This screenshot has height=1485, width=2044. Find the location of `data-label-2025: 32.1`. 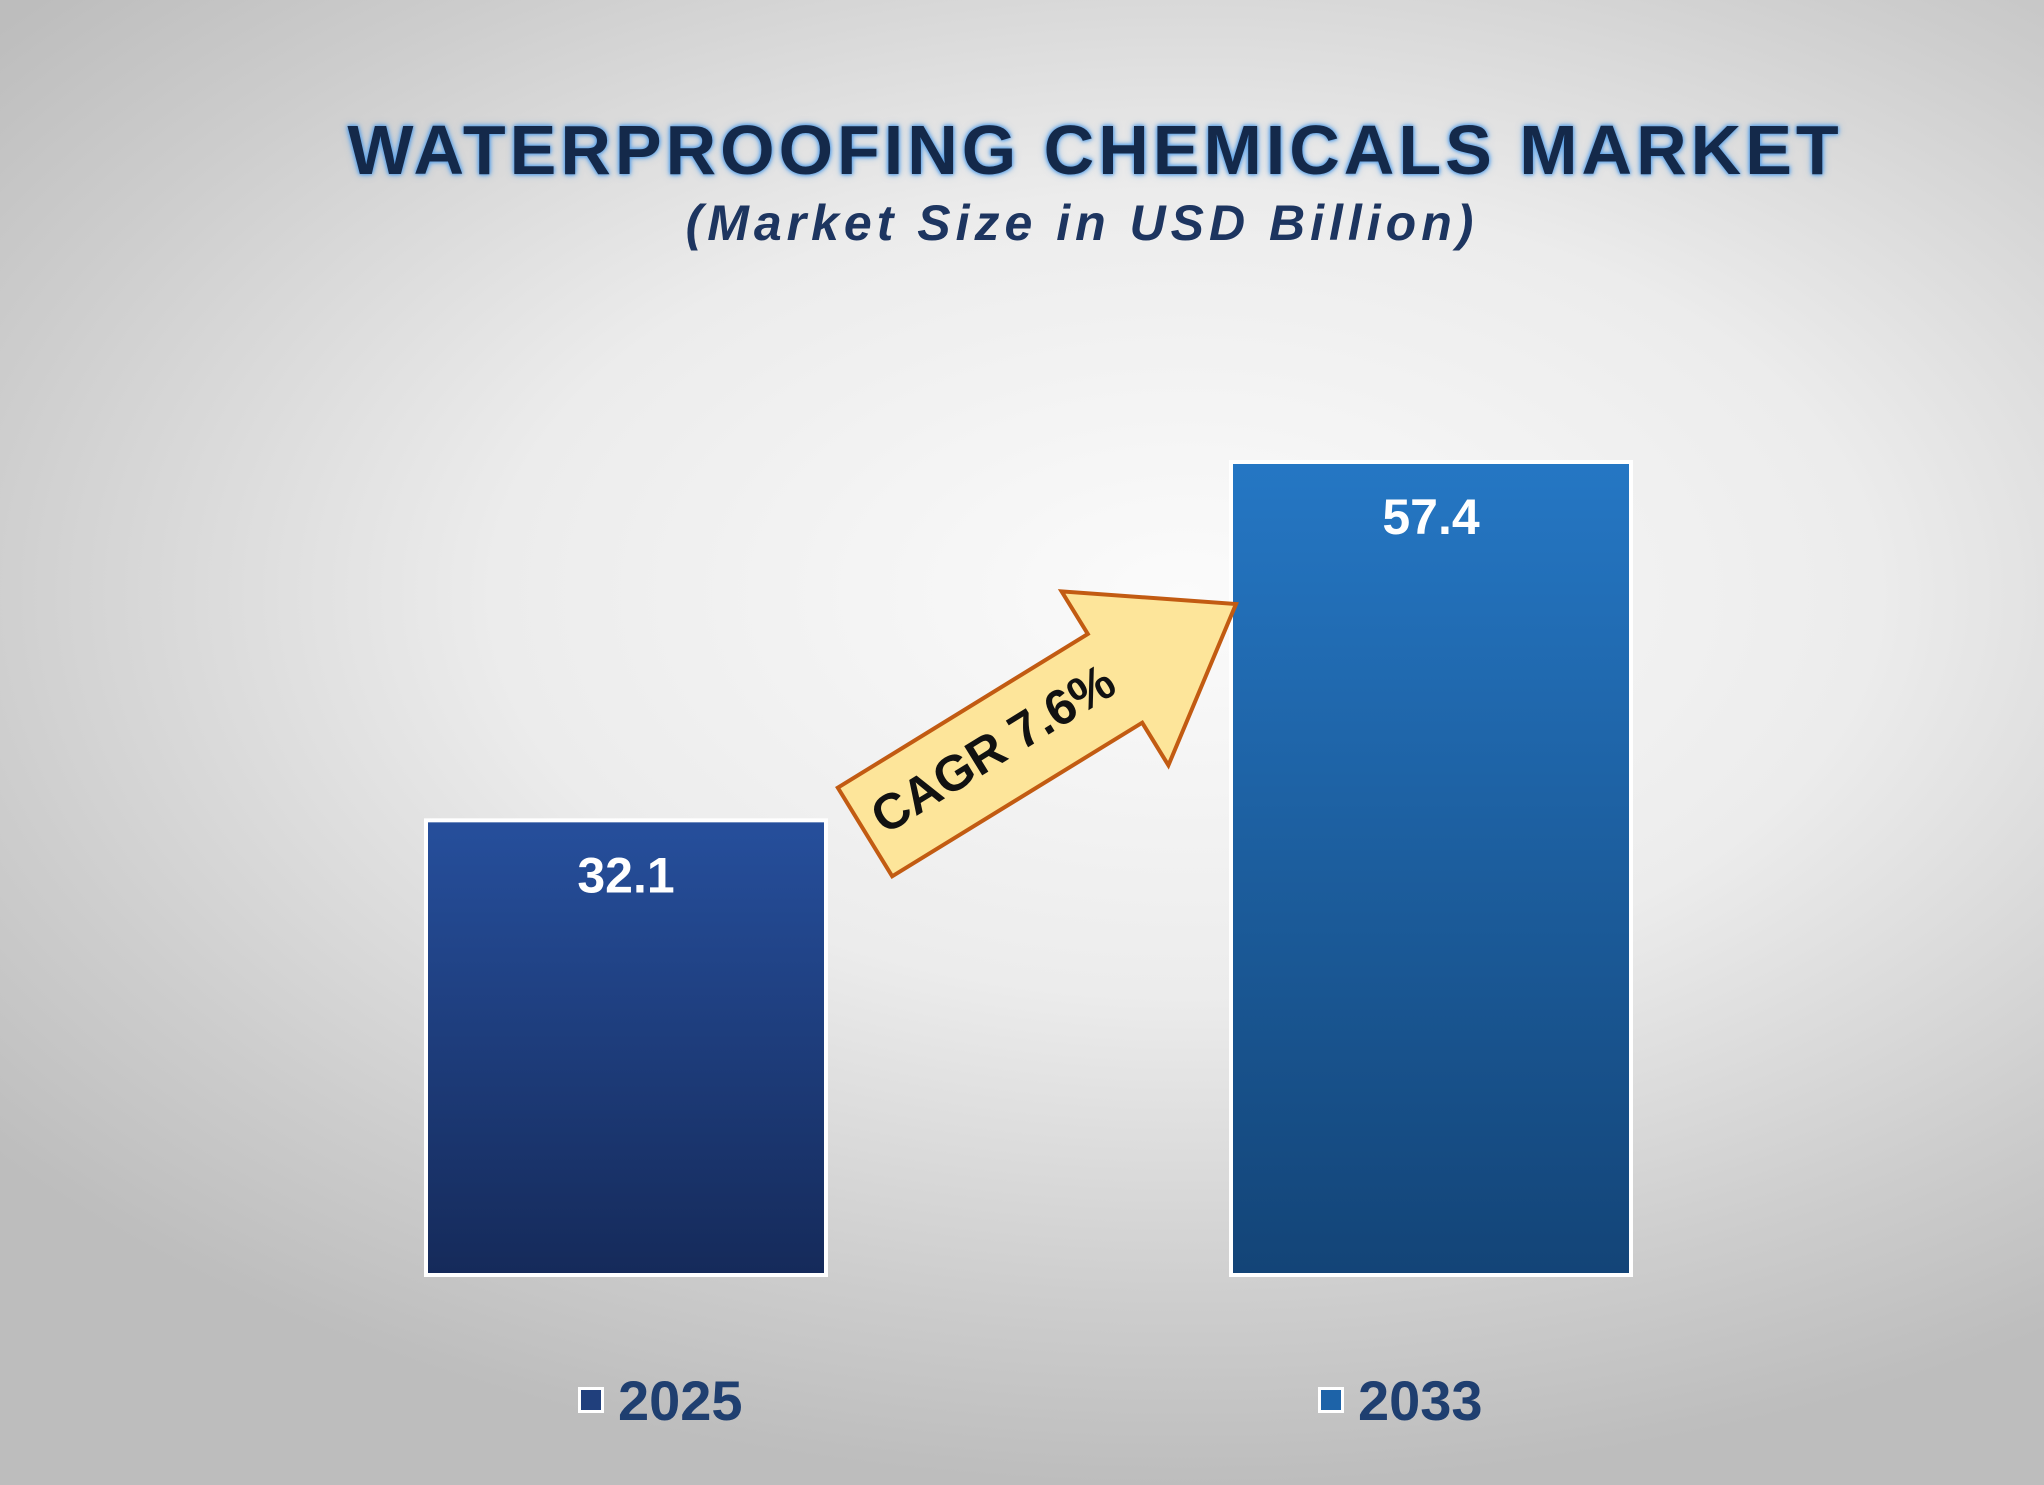

data-label-2025: 32.1 is located at coordinates (625, 875).